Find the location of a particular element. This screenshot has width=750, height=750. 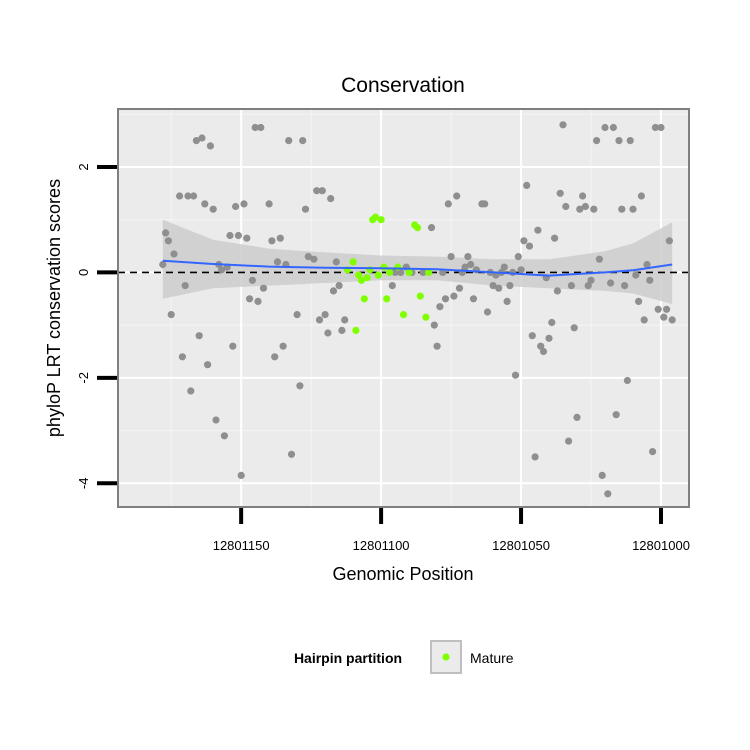

legend-key is located at coordinates (446, 657).